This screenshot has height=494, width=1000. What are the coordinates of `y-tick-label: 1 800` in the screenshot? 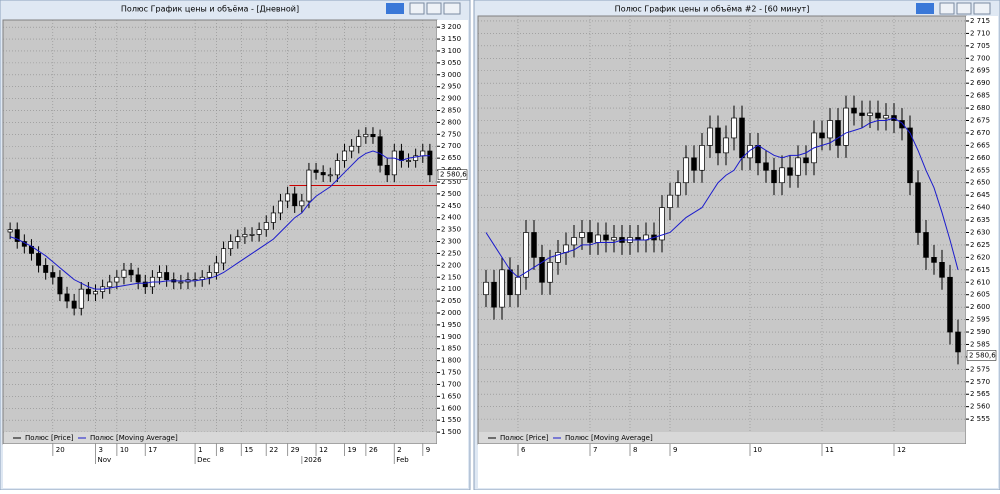 It's located at (451, 361).